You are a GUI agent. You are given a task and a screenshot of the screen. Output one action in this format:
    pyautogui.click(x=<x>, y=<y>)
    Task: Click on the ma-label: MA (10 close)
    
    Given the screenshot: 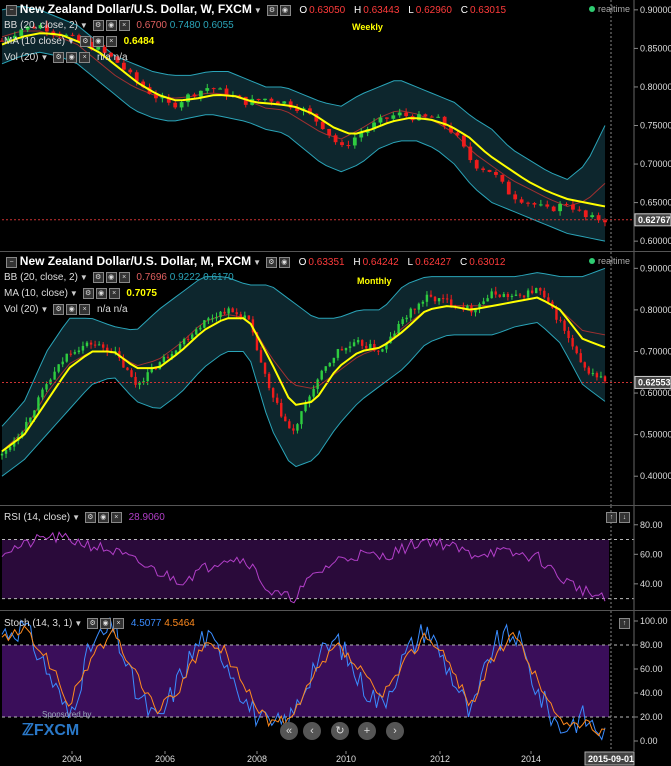 What is the action you would take?
    pyautogui.click(x=35, y=41)
    